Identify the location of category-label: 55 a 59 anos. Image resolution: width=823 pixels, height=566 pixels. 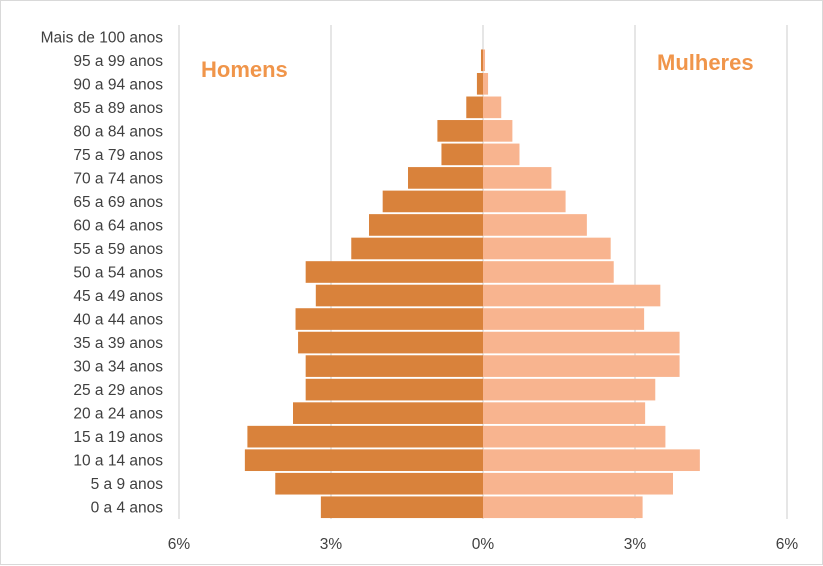
(118, 249).